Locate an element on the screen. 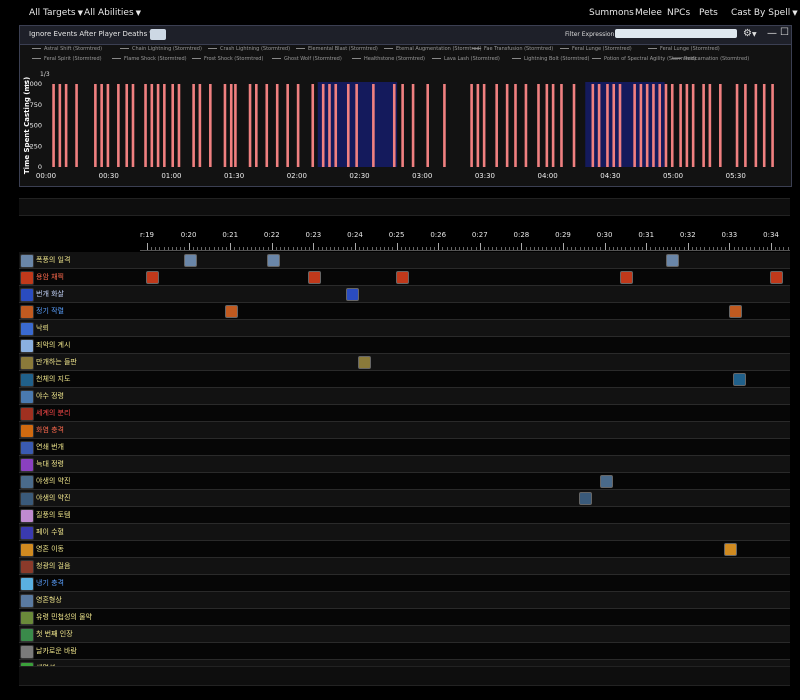 Image resolution: width=800 pixels, height=700 pixels. spell-row: 연쇄 번개 is located at coordinates (404, 447).